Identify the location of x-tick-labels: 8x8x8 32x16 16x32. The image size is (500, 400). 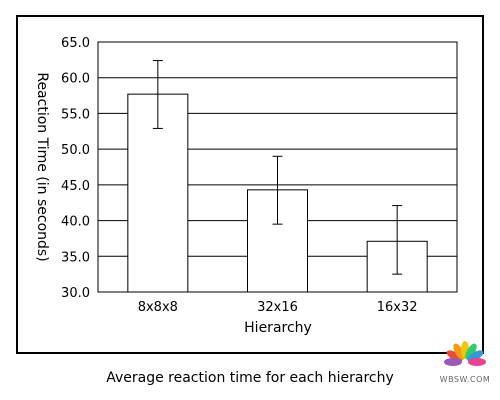
(278, 307).